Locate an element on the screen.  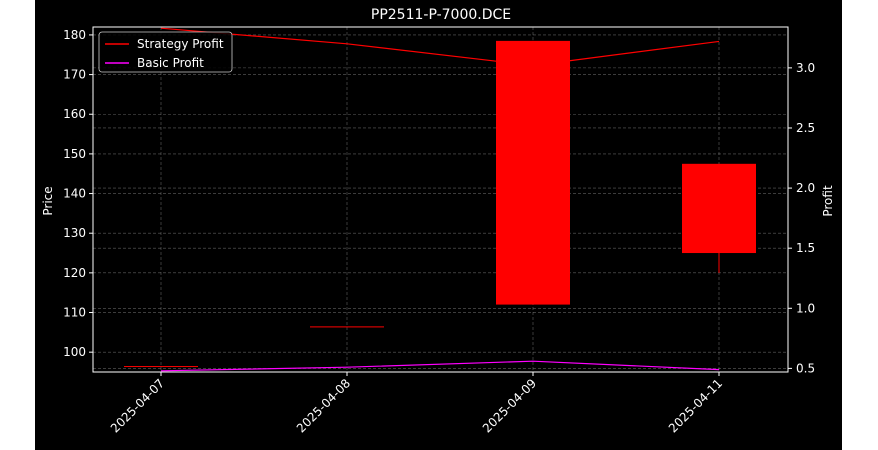
y-tick-label-right: 0.5 is located at coordinates (805, 368).